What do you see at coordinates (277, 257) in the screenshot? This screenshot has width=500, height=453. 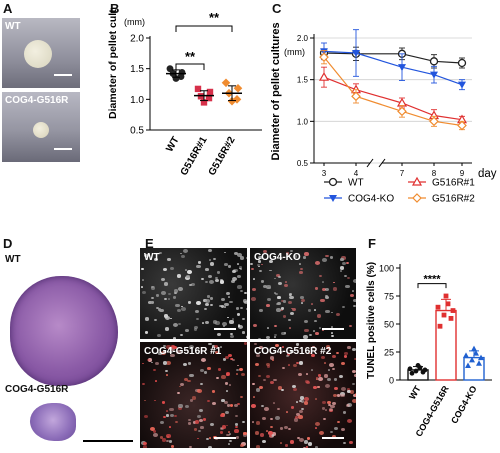 I see `fluorescence-label-ko: COG4-KO` at bounding box center [277, 257].